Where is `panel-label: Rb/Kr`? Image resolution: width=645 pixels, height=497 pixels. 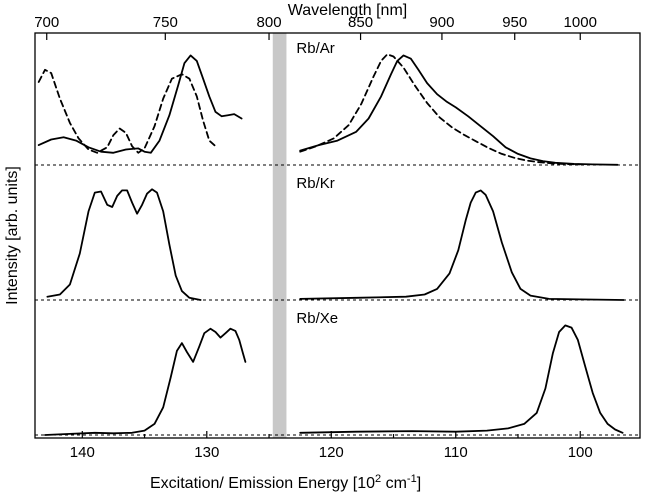
panel-label: Rb/Kr is located at coordinates (315, 183).